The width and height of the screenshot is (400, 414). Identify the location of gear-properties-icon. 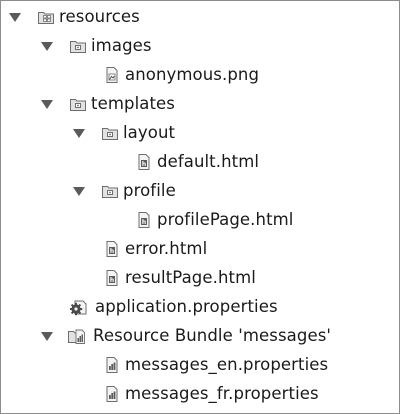
(80, 307).